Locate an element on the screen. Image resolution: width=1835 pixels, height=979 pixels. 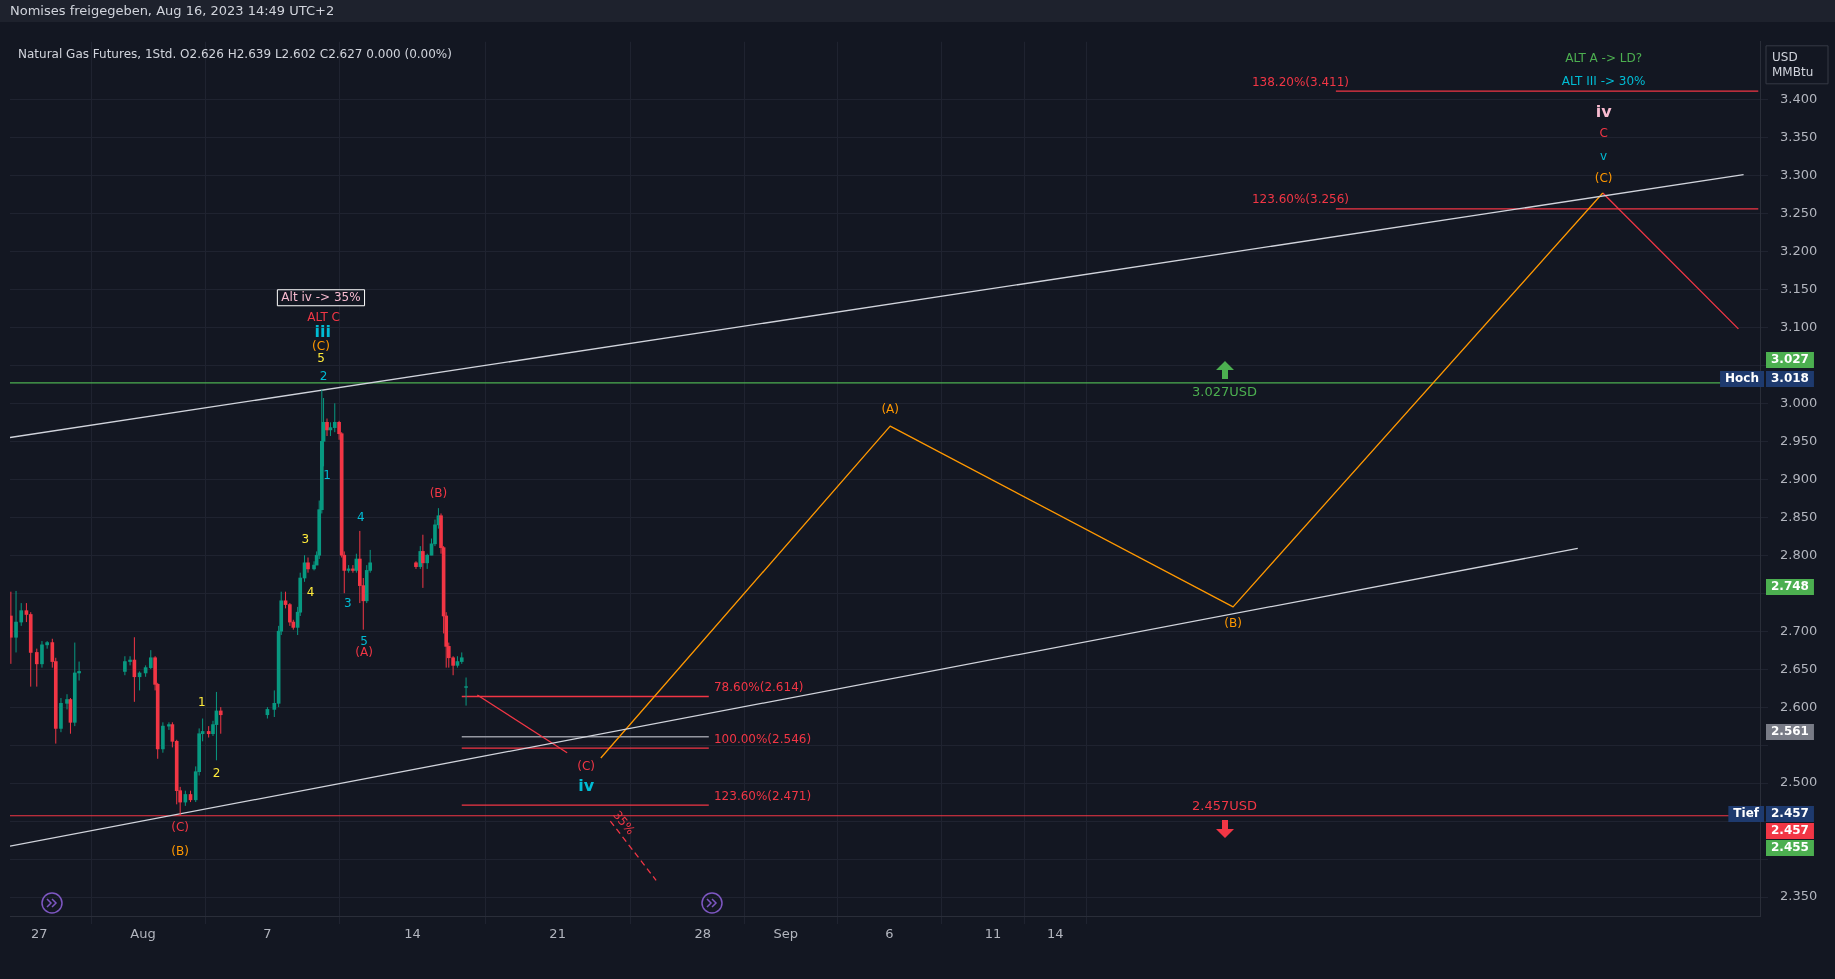
x-tick-label: 27 is located at coordinates (39, 934).